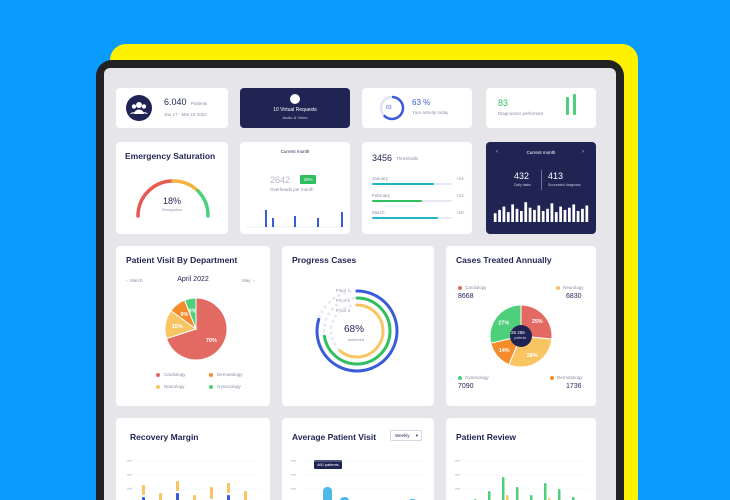 Image resolution: width=730 pixels, height=500 pixels. I want to click on patients-range: Jan 17 · Mar 18 2022, so click(185, 114).